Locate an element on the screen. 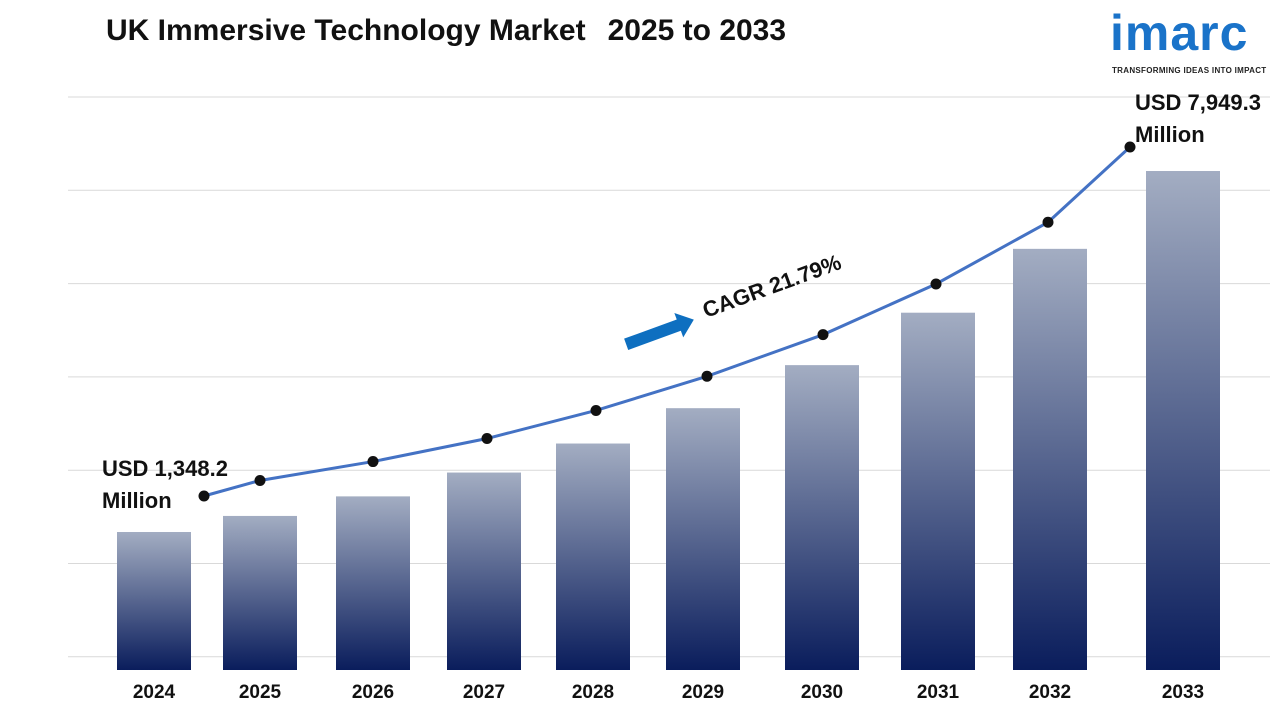 This screenshot has width=1280, height=720. bar-2031 is located at coordinates (938, 491).